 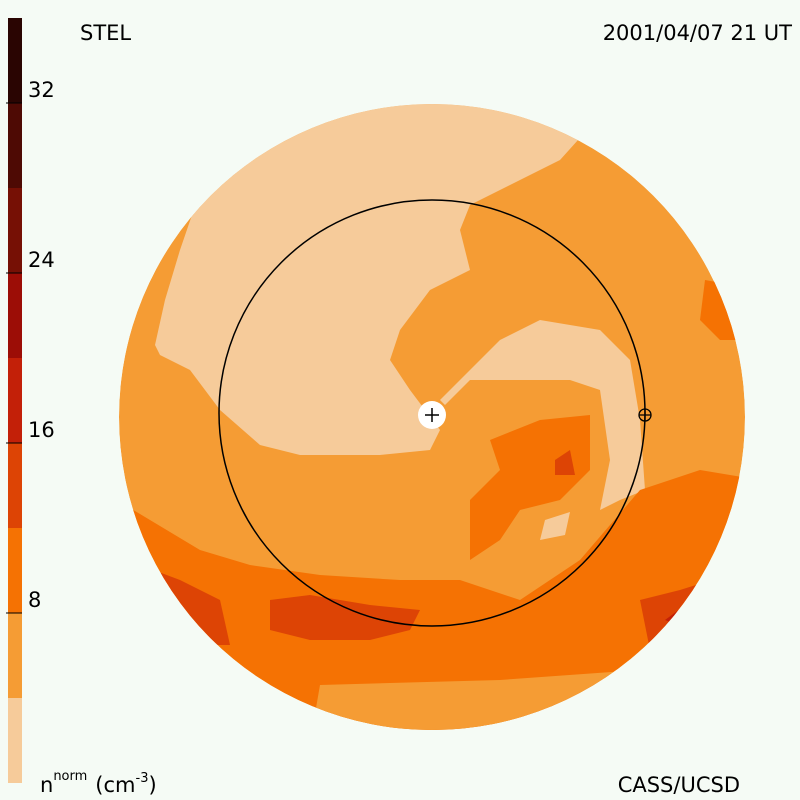 What do you see at coordinates (142, 778) in the screenshot?
I see `label-unit-sup: -3` at bounding box center [142, 778].